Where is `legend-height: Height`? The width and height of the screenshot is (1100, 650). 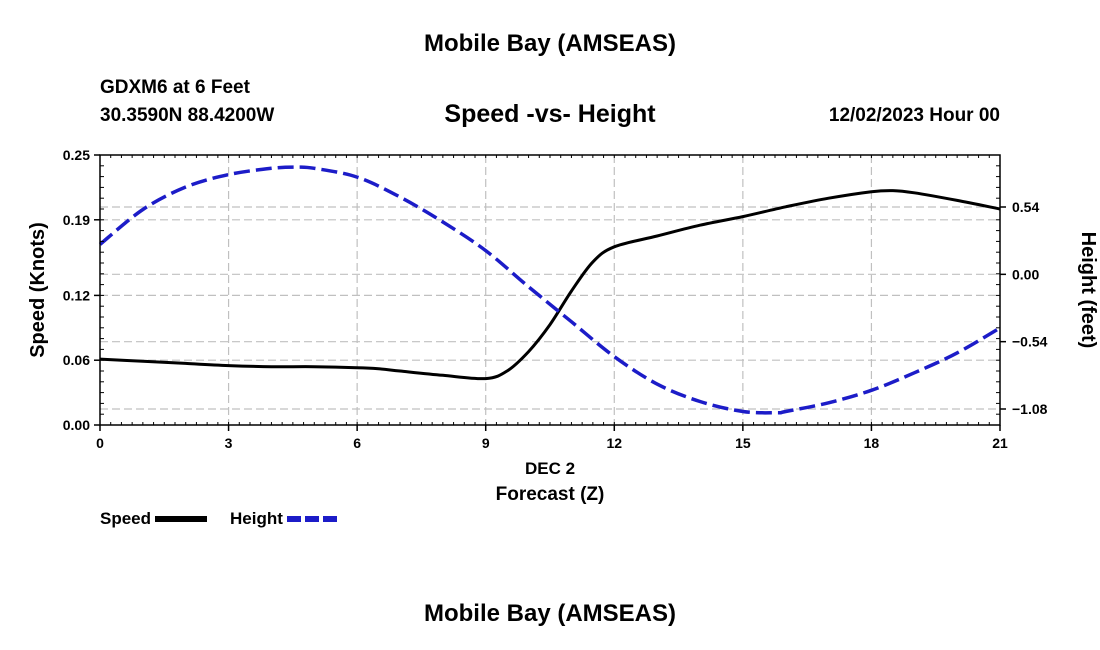
legend-height: Height is located at coordinates (284, 519).